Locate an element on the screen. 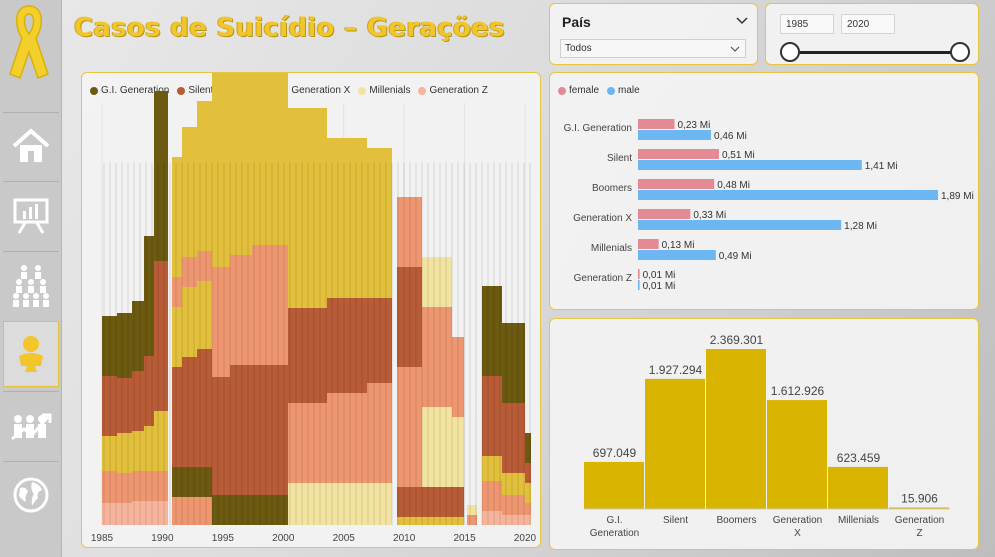 This screenshot has width=995, height=557. bar-female-boomers is located at coordinates (676, 184).